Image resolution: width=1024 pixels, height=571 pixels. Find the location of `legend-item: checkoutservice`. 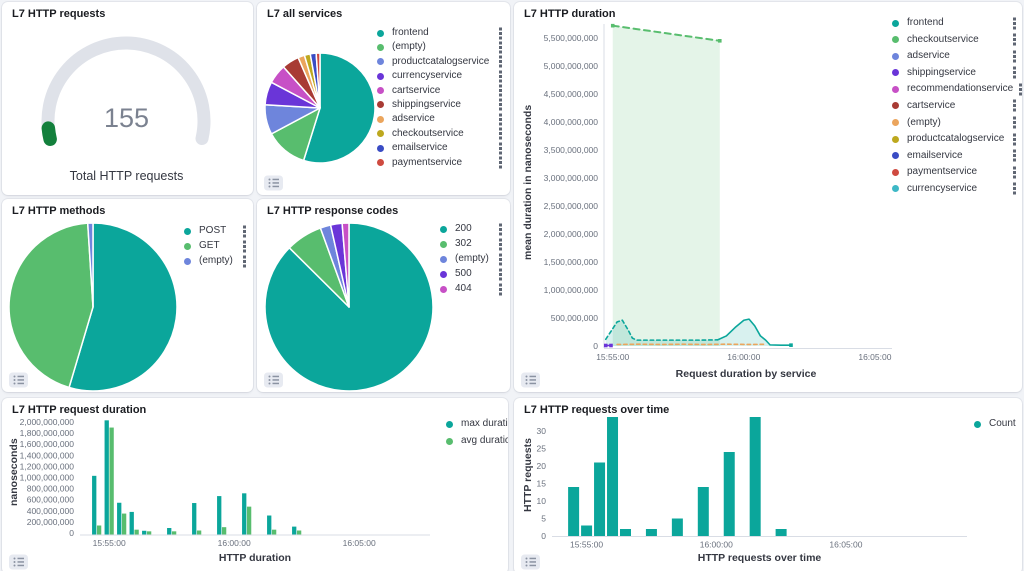

legend-item: checkoutservice is located at coordinates (440, 133).